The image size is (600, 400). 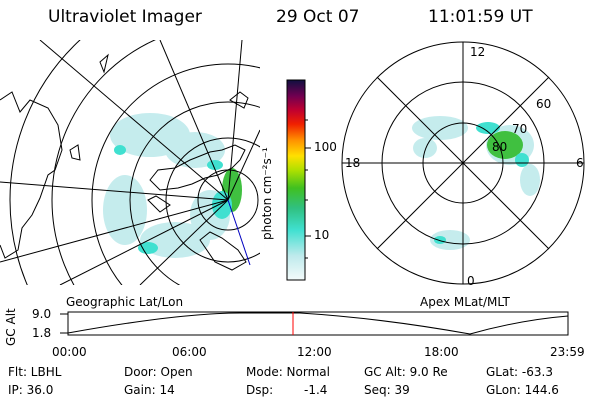 What do you see at coordinates (158, 372) in the screenshot?
I see `status-door: Door: Open` at bounding box center [158, 372].